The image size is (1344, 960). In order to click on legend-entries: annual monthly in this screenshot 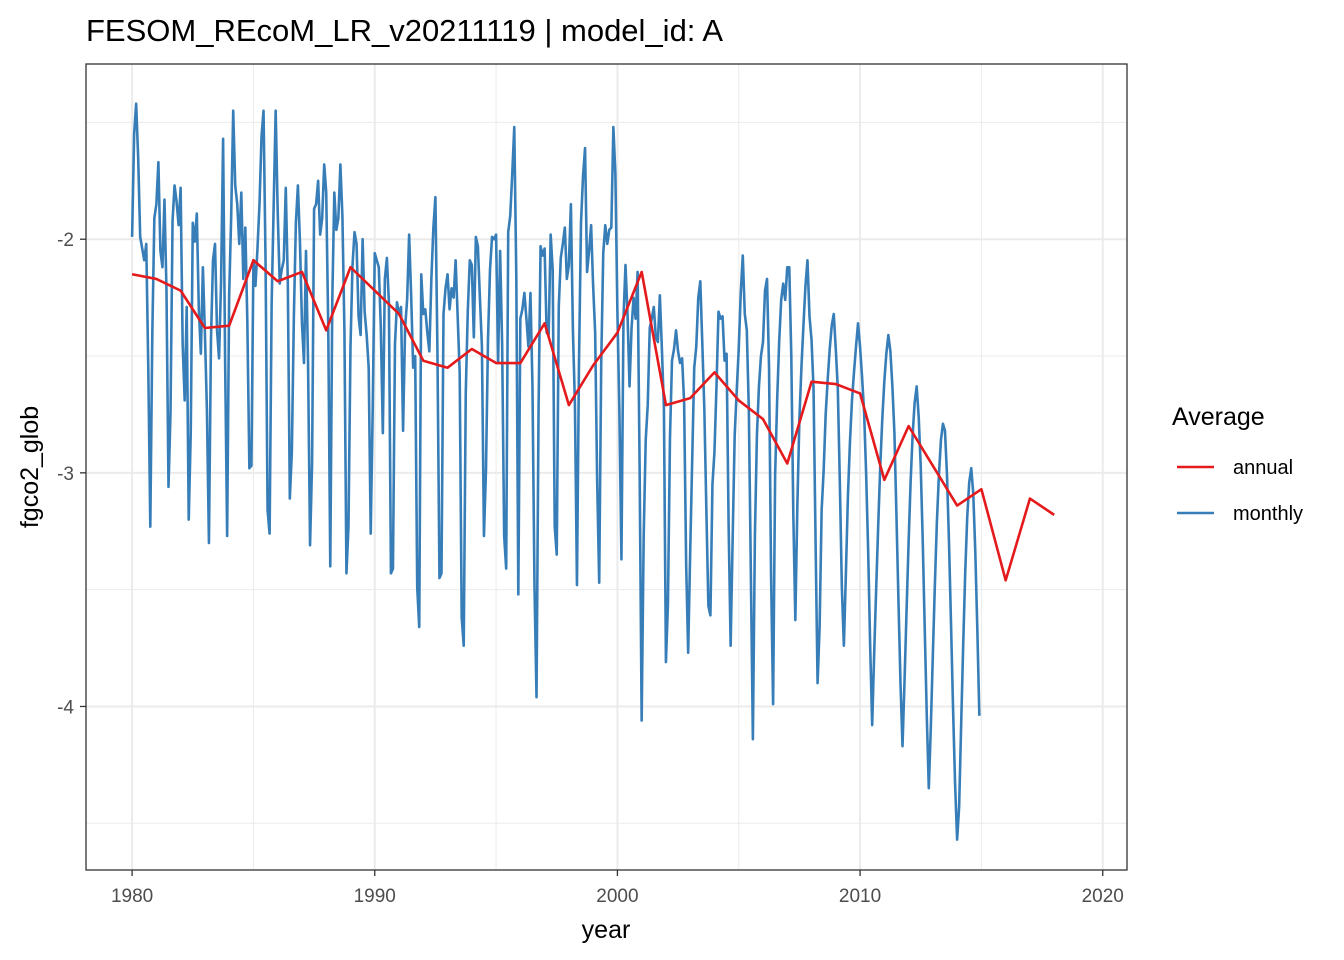, I will do `click(1240, 491)`.